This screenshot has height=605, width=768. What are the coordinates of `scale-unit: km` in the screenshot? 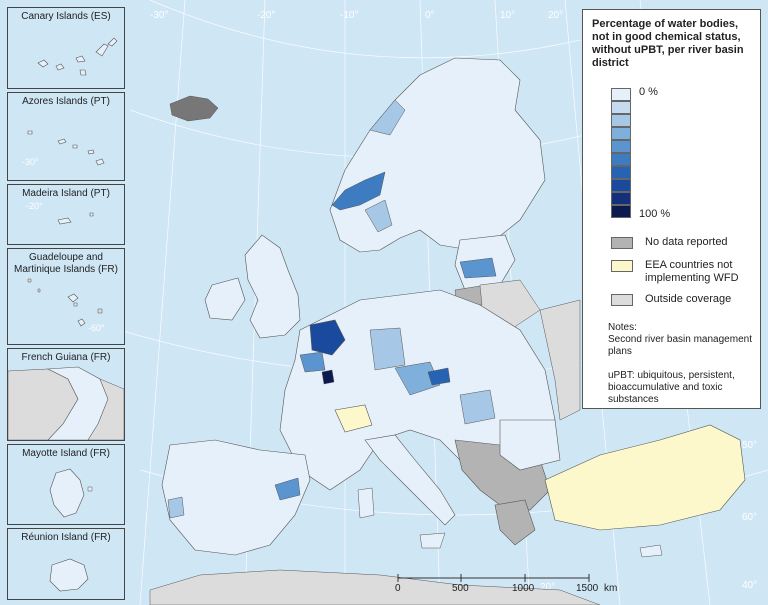 It's located at (610, 588).